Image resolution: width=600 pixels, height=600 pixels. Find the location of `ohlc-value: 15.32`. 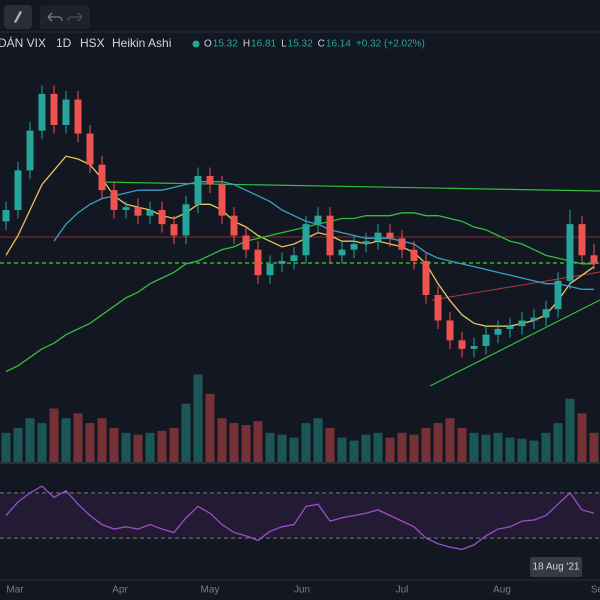

ohlc-value: 15.32 is located at coordinates (225, 44).